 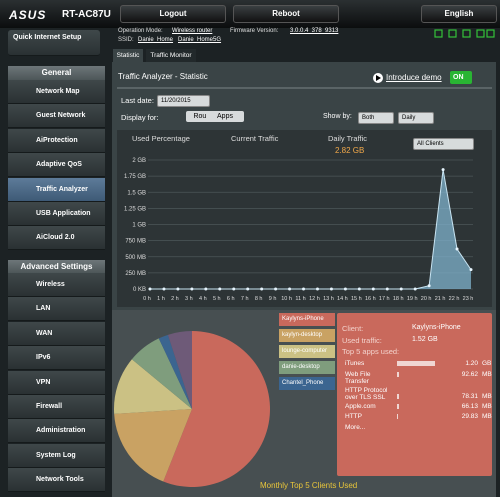 What do you see at coordinates (56, 333) in the screenshot?
I see `menu-item: WAN` at bounding box center [56, 333].